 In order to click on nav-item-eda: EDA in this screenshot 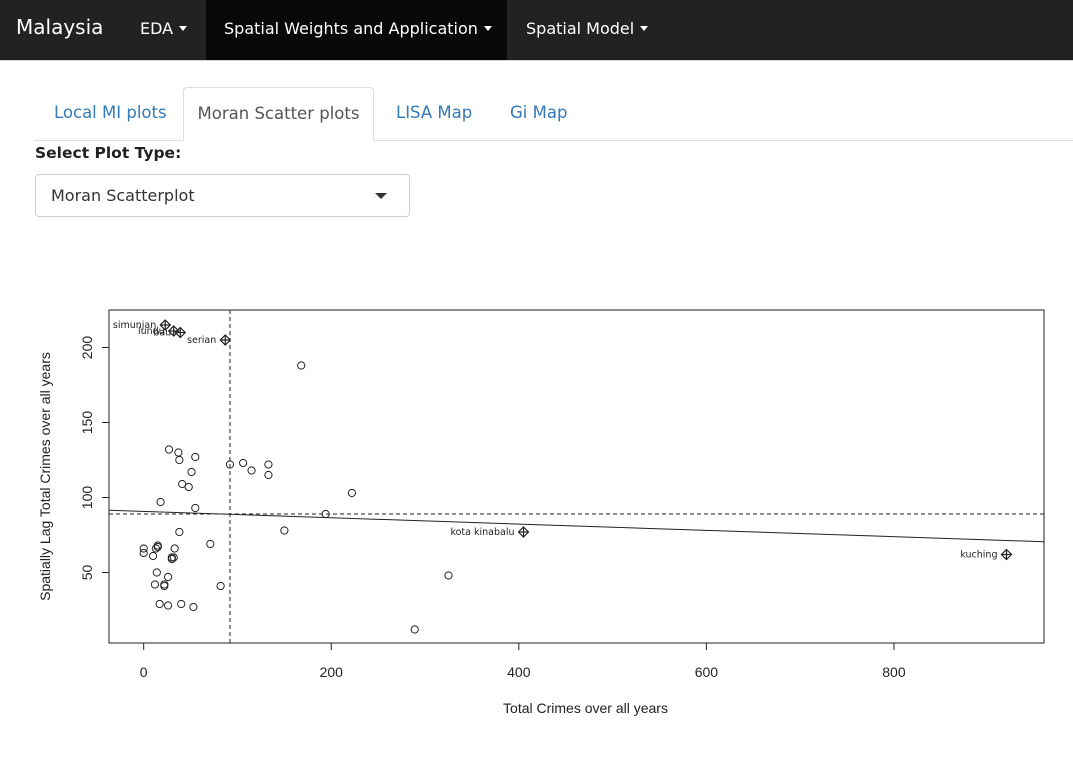, I will do `click(164, 30)`.